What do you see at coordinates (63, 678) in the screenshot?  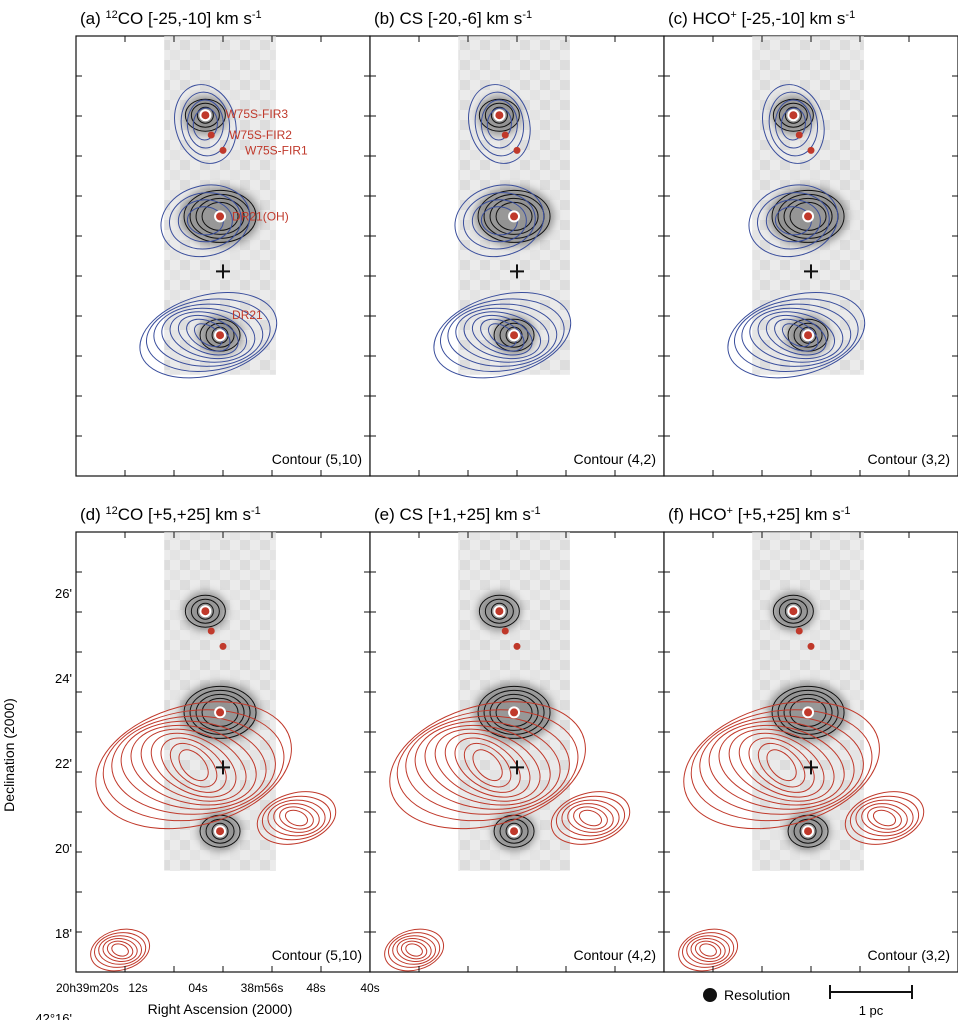 I see `dec-tick-label: 24'` at bounding box center [63, 678].